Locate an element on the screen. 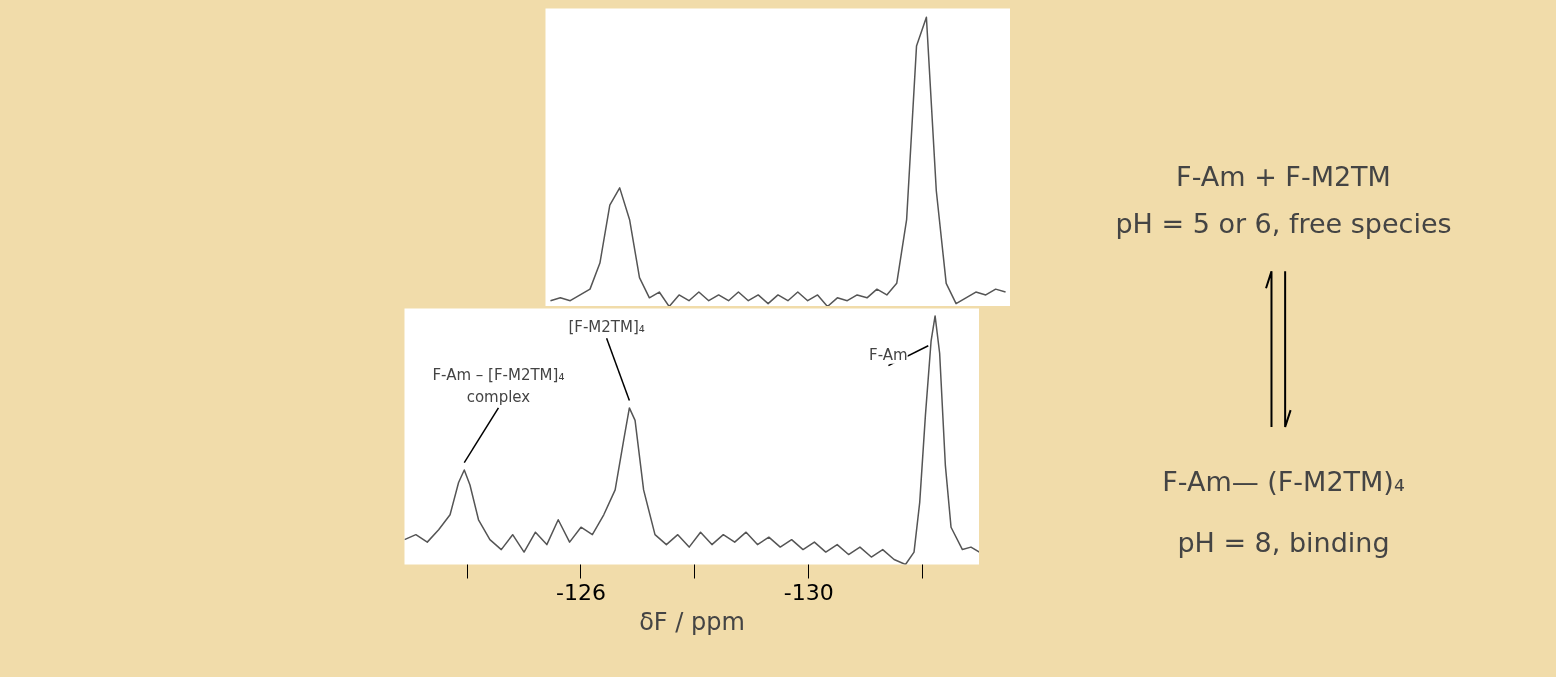 The image size is (1556, 677). x-axis-title: δF / ppm is located at coordinates (692, 621).